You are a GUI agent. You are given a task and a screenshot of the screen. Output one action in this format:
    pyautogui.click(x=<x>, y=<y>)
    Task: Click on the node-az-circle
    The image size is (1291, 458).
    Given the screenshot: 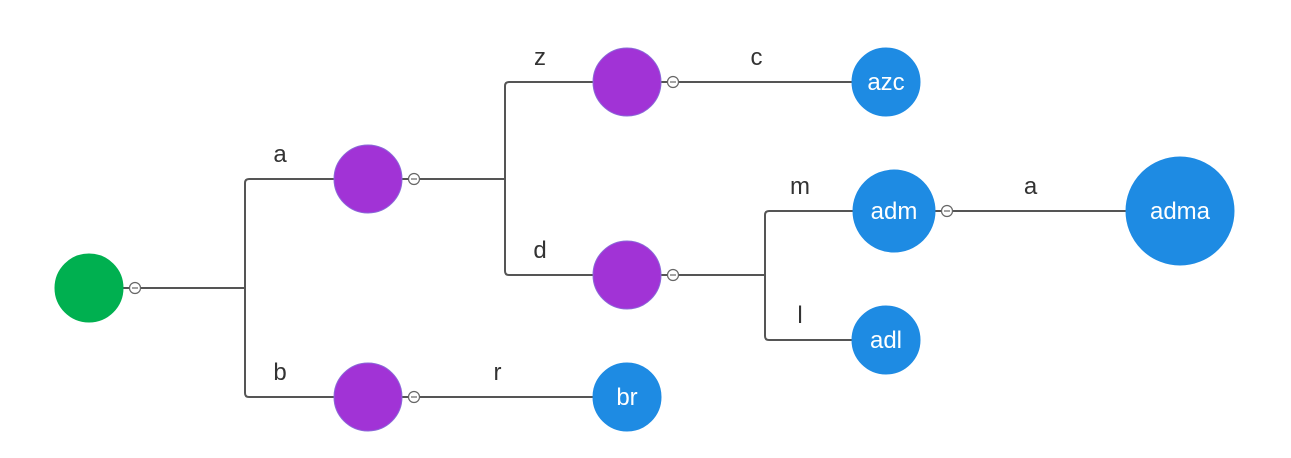 What is the action you would take?
    pyautogui.click(x=627, y=82)
    